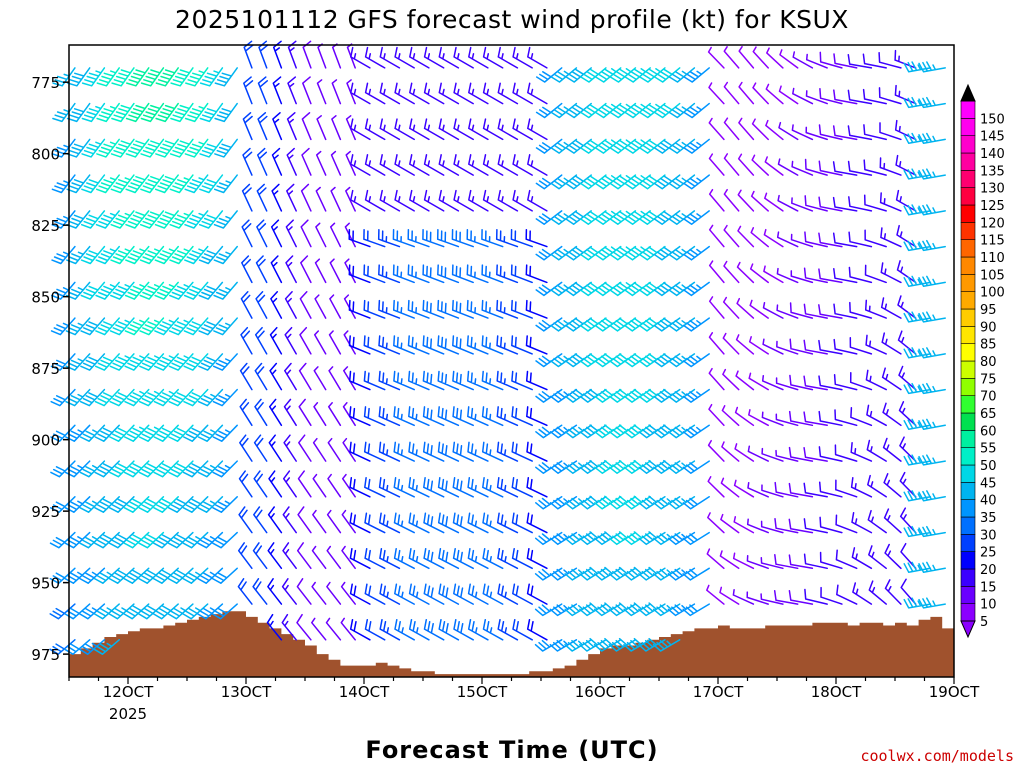 The width and height of the screenshot is (1024, 768). What do you see at coordinates (45, 155) in the screenshot?
I see `y-tick-label: 800` at bounding box center [45, 155].